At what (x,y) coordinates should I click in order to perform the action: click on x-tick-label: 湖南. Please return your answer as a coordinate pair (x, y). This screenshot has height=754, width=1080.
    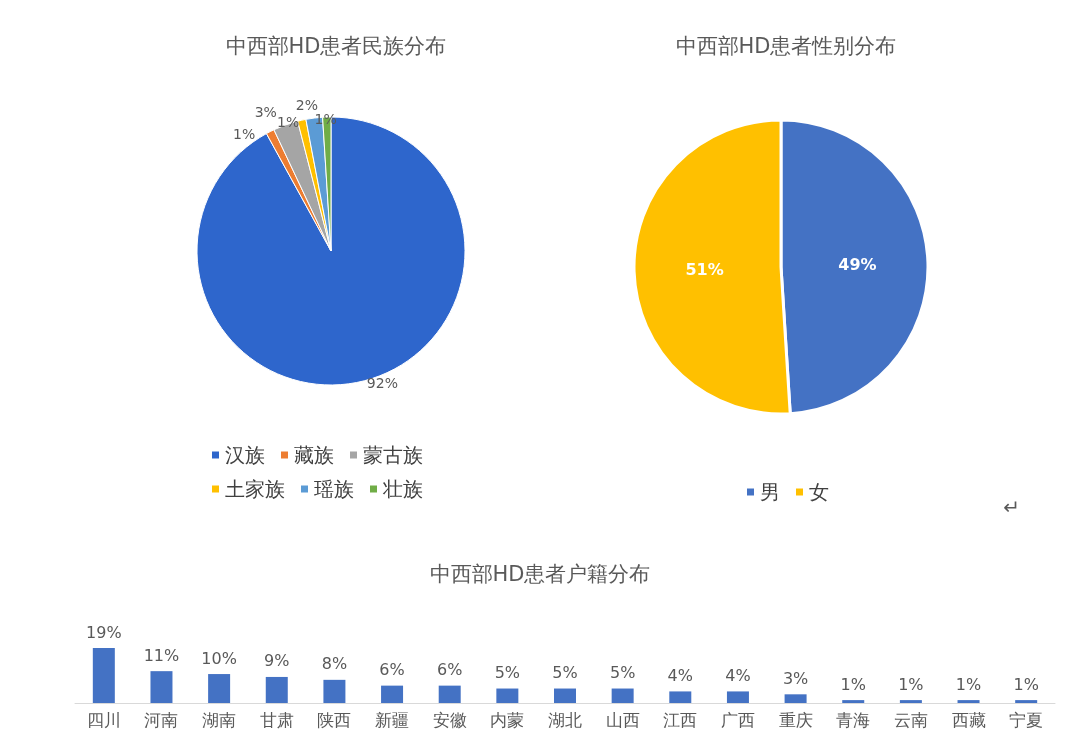
    Looking at the image, I should click on (219, 719).